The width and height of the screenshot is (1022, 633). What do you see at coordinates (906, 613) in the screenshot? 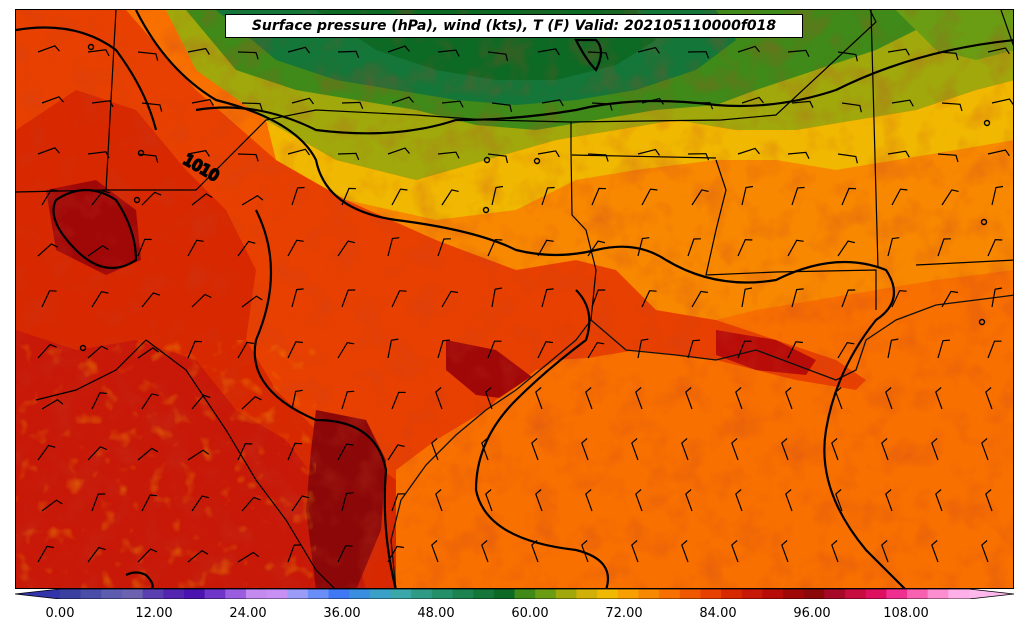
I see `colorbar-tick-label: 108.00` at bounding box center [906, 613].